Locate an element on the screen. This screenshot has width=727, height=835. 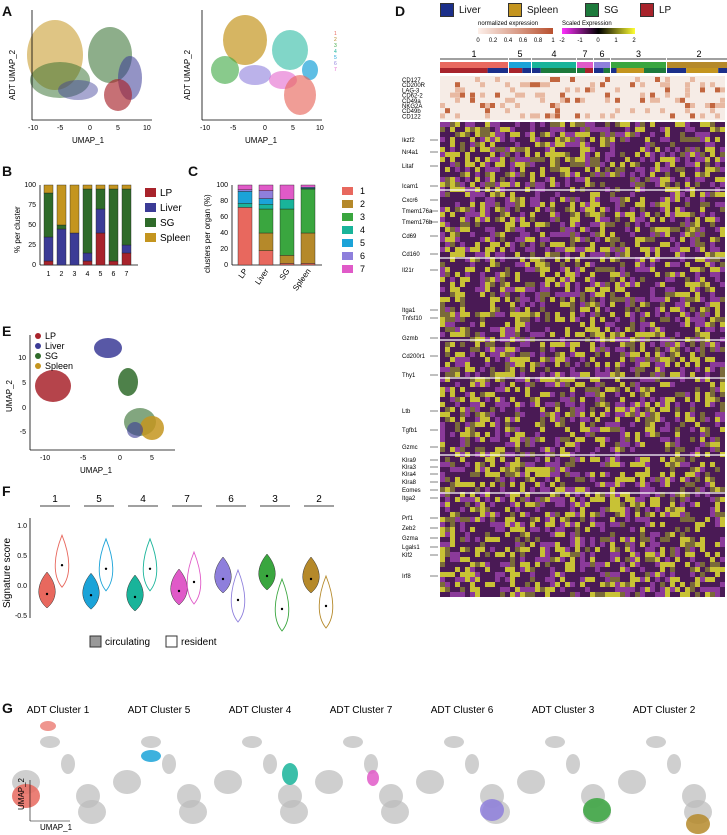
panel-label-g: G is located at coordinates (7, 708).